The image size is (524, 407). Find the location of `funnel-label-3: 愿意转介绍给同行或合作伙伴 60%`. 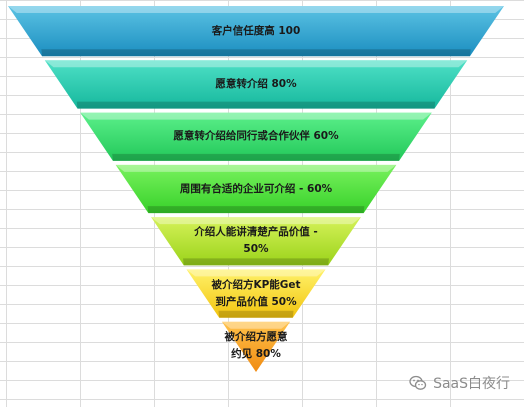

funnel-label-3: 愿意转介绍给同行或合作伙伴 60% is located at coordinates (256, 136).